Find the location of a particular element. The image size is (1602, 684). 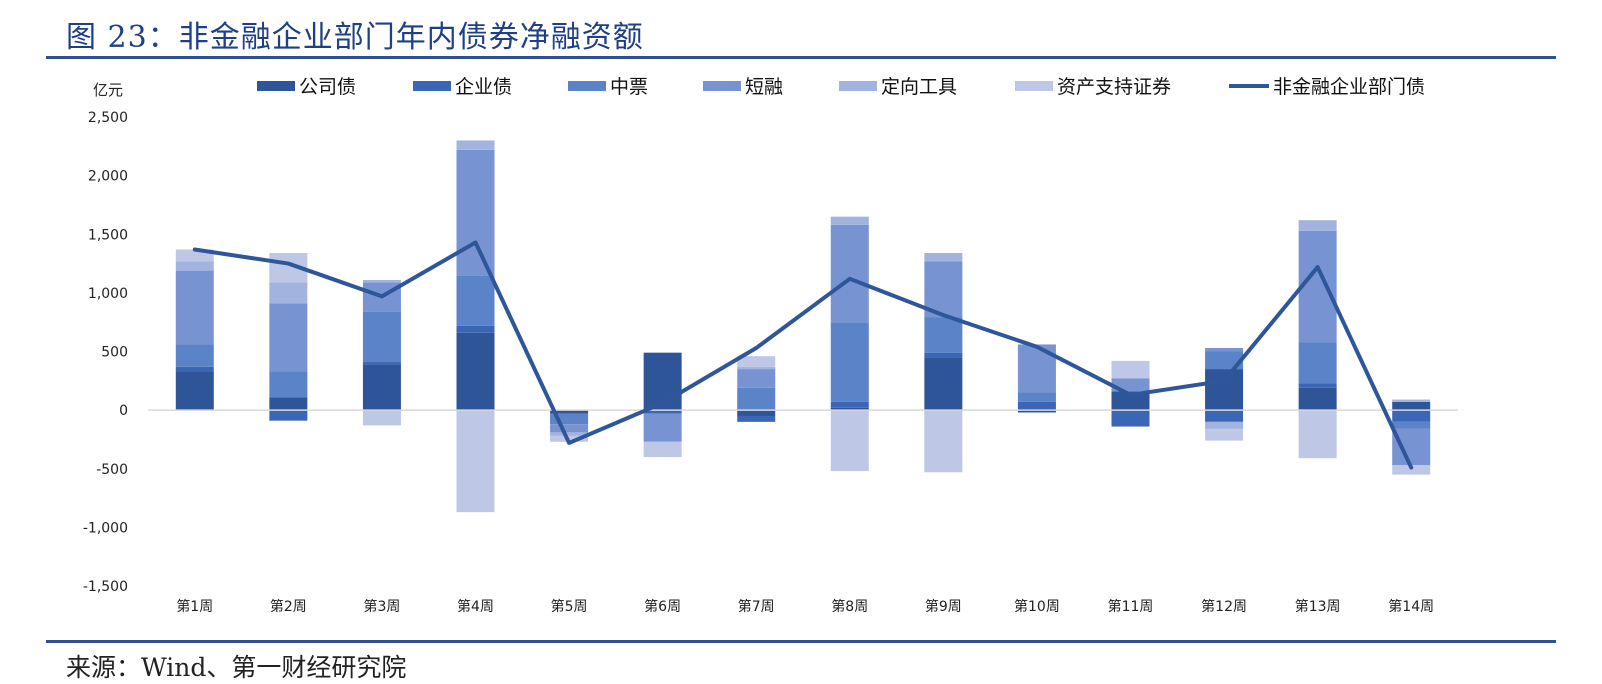

y-tick-label: -500 is located at coordinates (112, 470).